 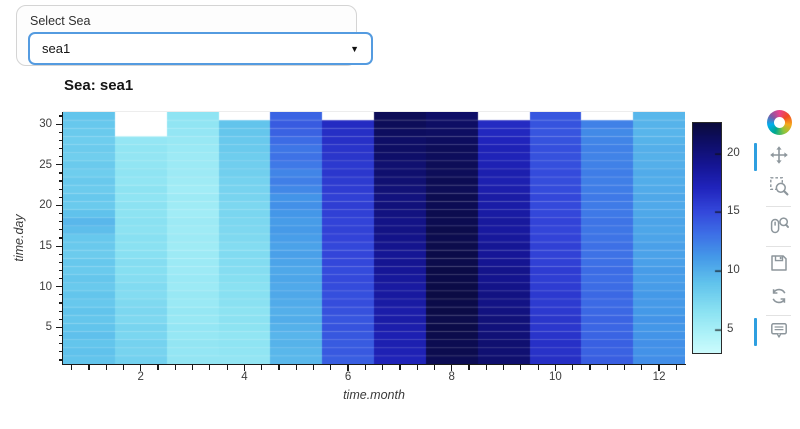 I want to click on save-tool-button, so click(x=779, y=265).